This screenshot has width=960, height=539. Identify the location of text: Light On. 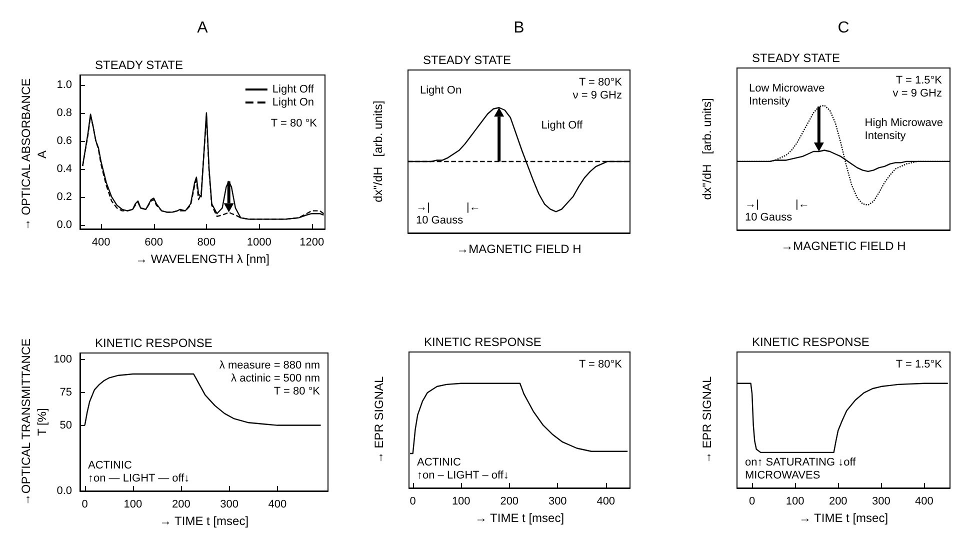
(441, 90).